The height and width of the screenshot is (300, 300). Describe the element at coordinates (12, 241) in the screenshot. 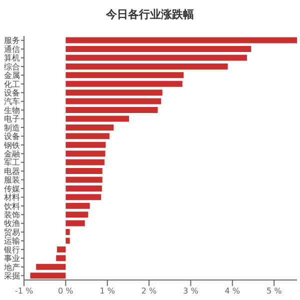

I see `y-tick-label: 运输` at that location.